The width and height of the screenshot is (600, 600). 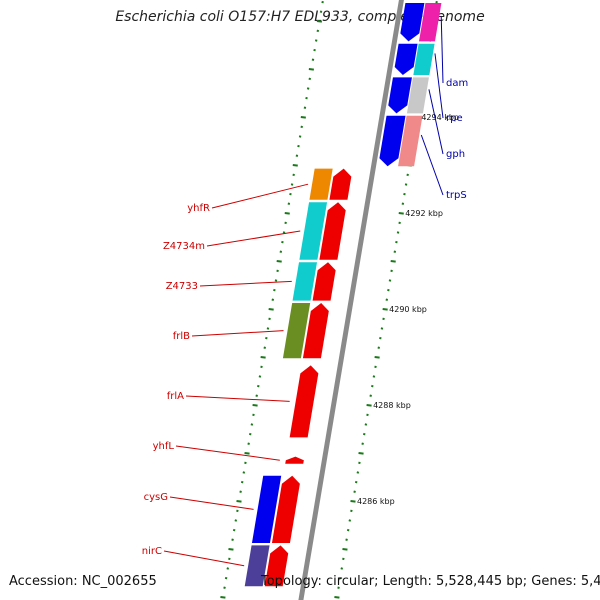 I want to click on gene-band-cysG, so click(x=266, y=509).